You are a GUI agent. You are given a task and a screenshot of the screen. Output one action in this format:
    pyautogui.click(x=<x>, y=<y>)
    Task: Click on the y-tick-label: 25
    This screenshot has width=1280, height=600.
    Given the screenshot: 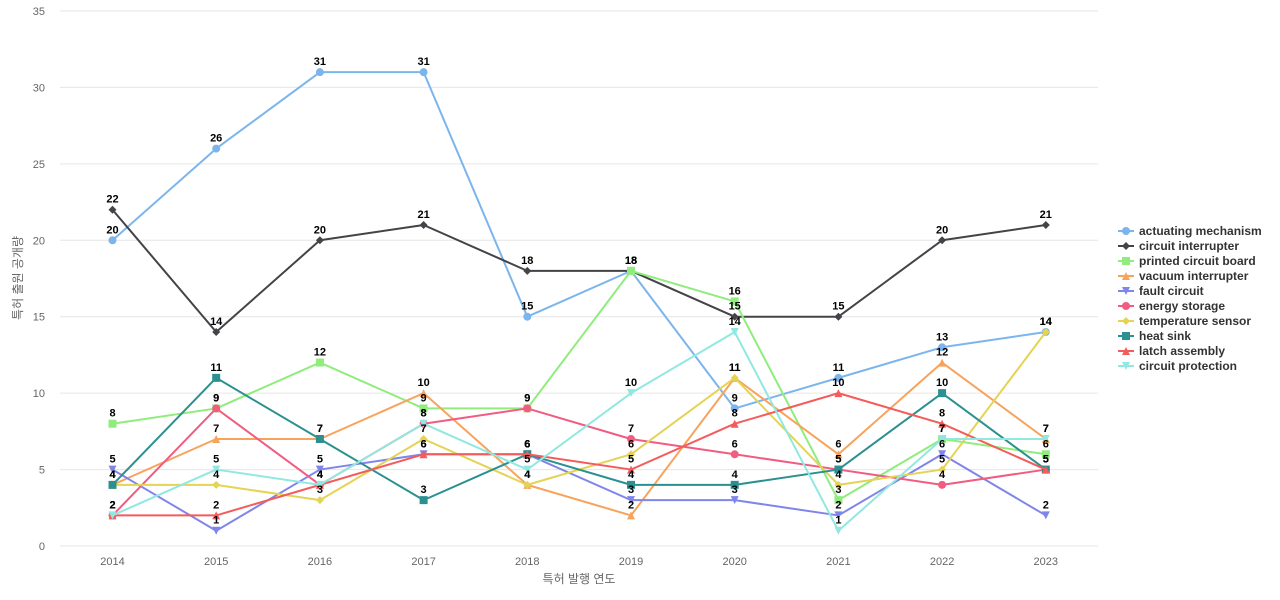 What is the action you would take?
    pyautogui.click(x=39, y=165)
    